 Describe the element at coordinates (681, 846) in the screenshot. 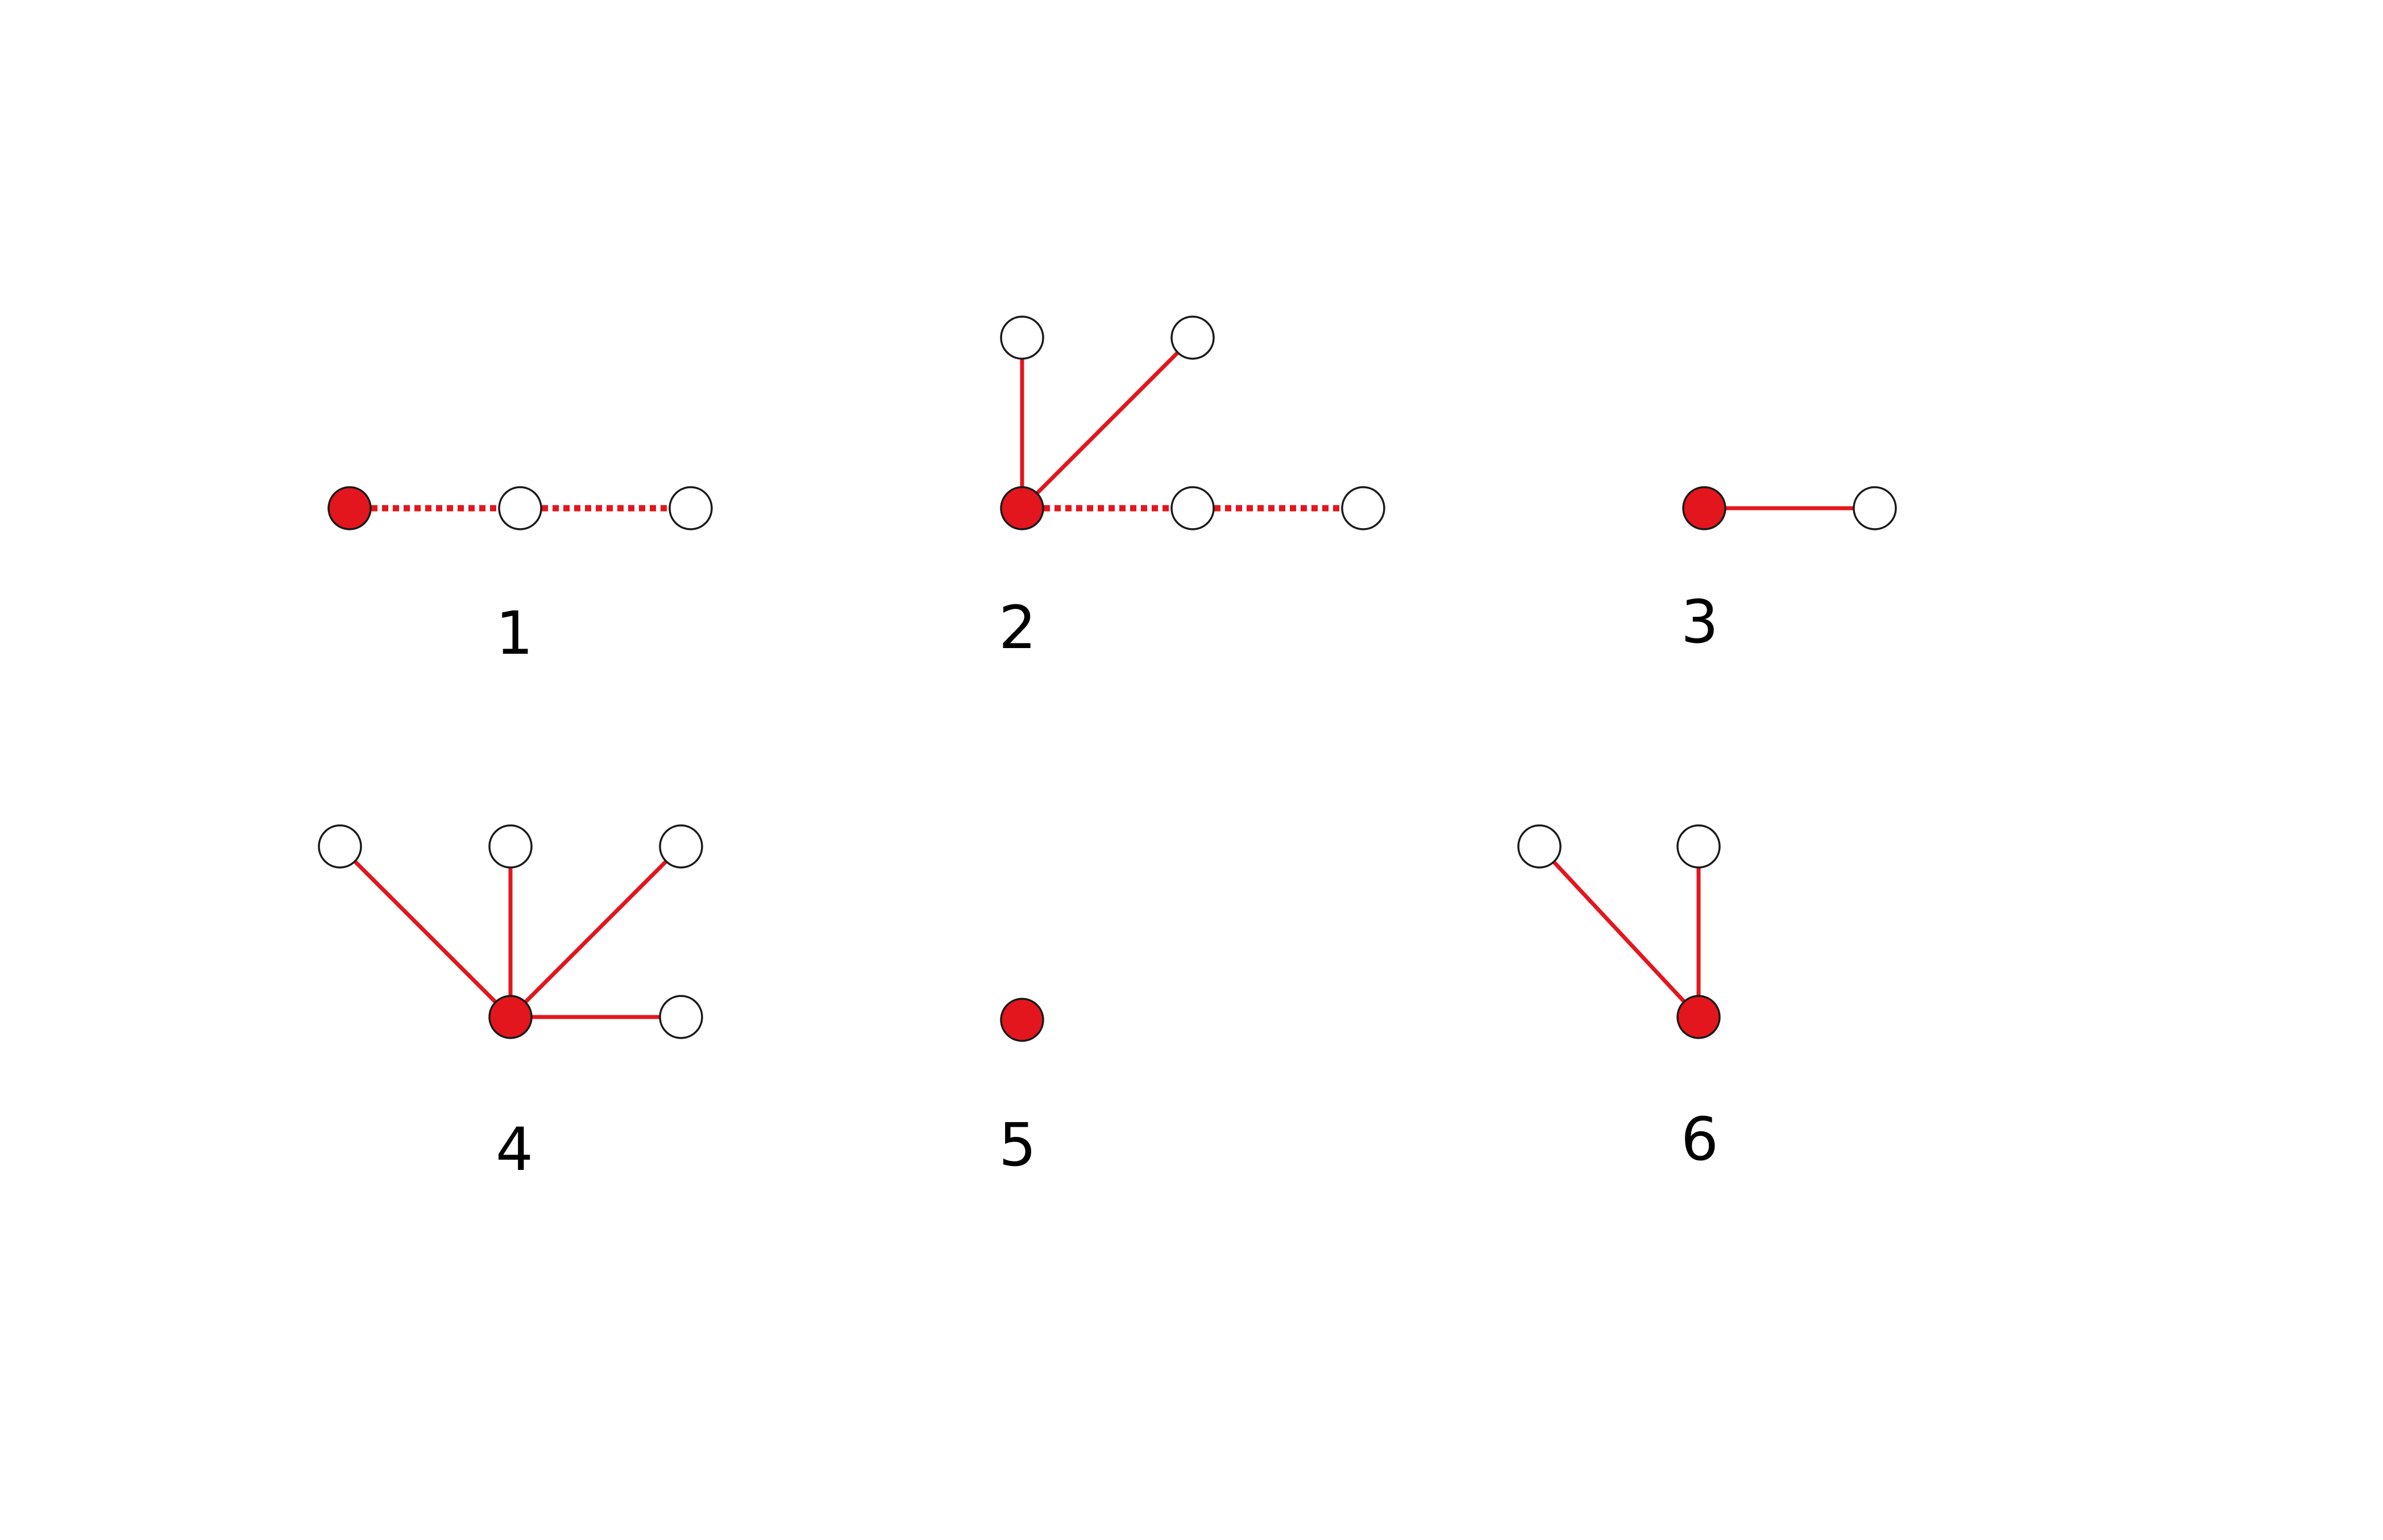

I see `panel-4-top-right-node` at that location.